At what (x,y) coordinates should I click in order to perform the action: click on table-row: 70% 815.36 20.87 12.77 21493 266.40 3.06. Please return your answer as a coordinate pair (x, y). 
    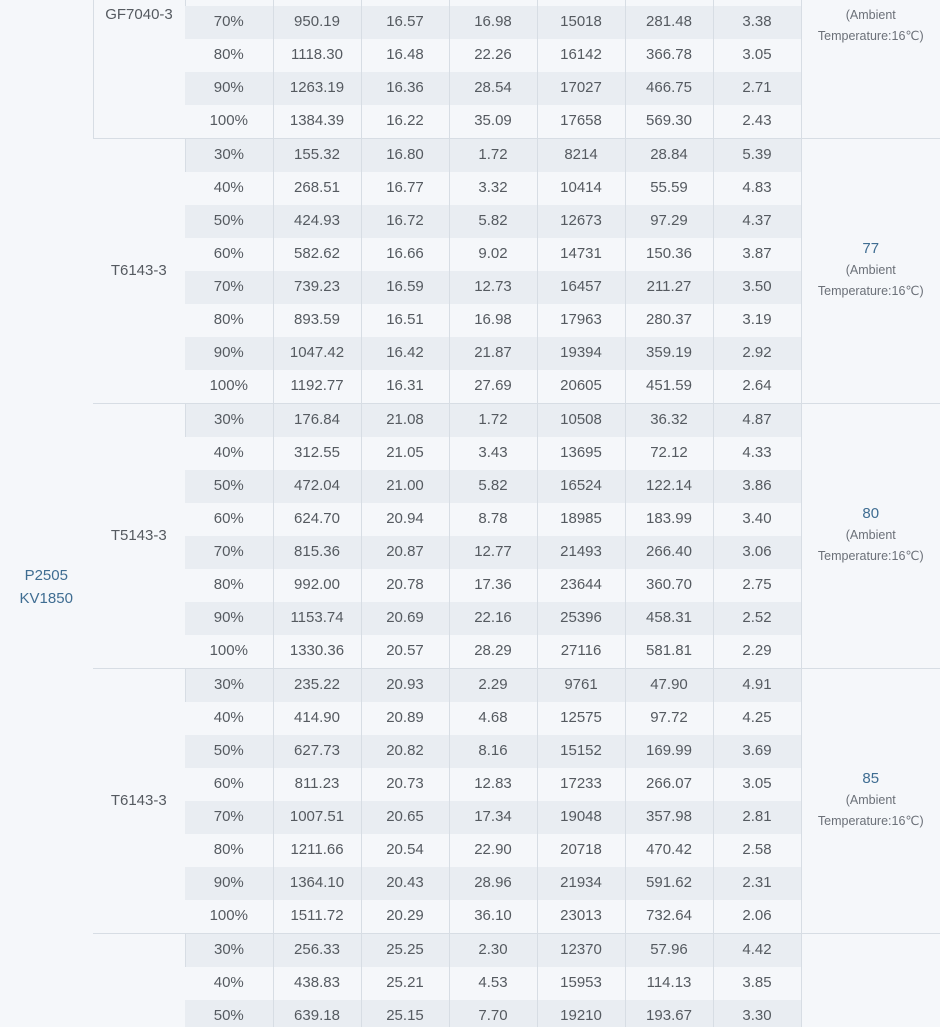
    Looking at the image, I should click on (470, 552).